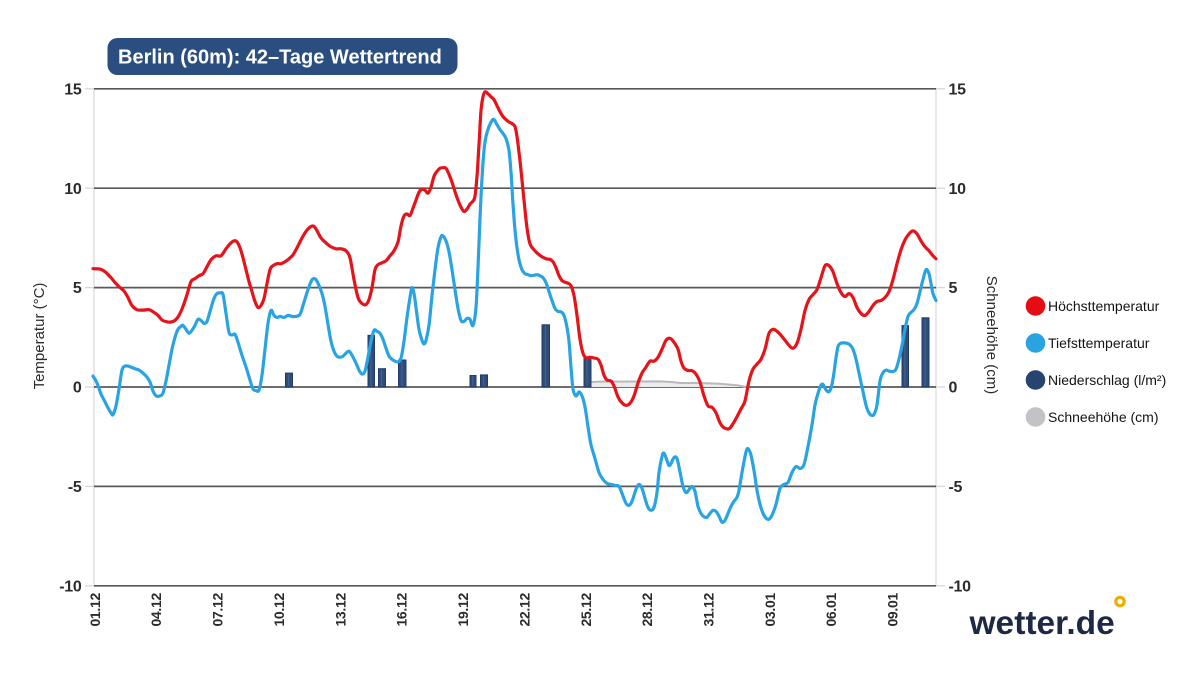  I want to click on svg-text: 31.12, so click(709, 609).